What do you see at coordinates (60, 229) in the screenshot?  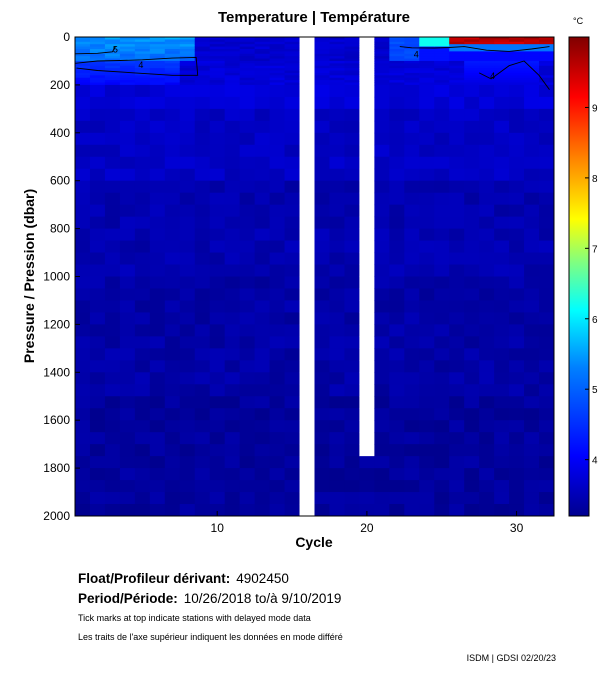 I see `y-tick-label: 800` at bounding box center [60, 229].